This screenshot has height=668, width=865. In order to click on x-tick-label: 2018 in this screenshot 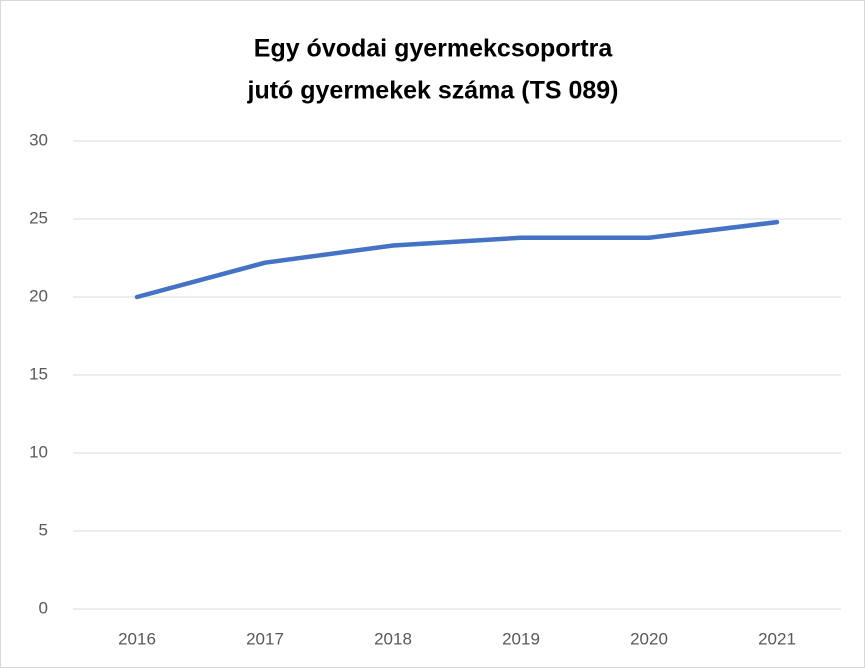, I will do `click(393, 638)`.